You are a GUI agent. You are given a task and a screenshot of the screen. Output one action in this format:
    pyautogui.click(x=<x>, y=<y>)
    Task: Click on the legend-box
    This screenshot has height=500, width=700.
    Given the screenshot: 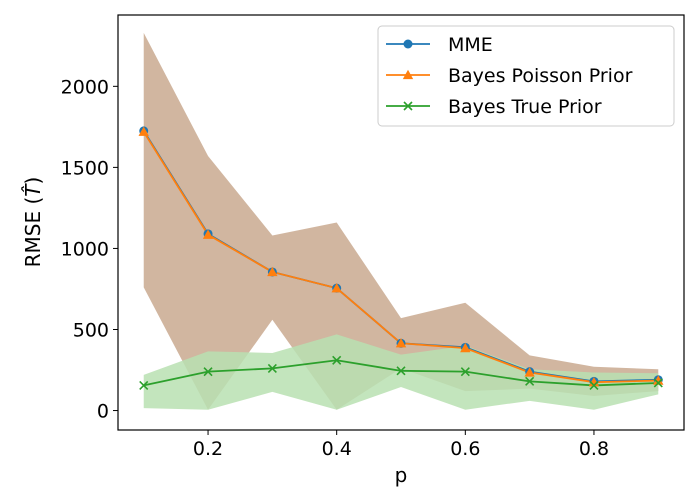 What is the action you would take?
    pyautogui.click(x=526, y=76)
    